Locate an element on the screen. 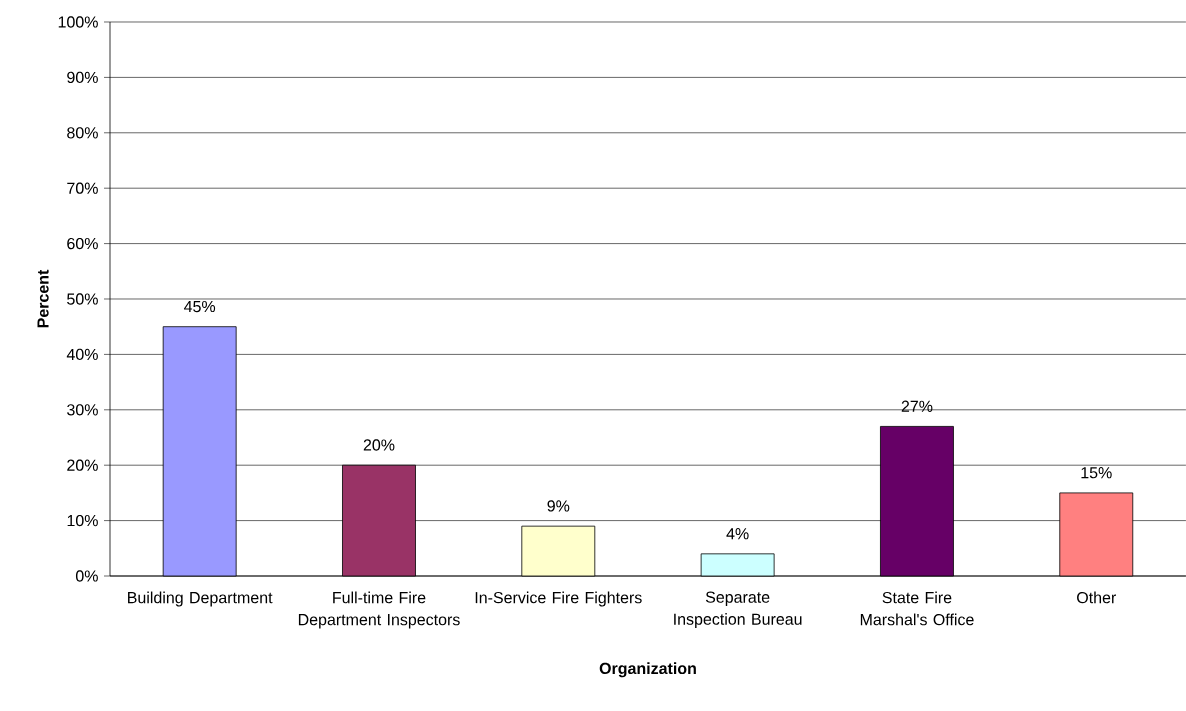 The height and width of the screenshot is (711, 1186). y-tick-label: 10% is located at coordinates (82, 520).